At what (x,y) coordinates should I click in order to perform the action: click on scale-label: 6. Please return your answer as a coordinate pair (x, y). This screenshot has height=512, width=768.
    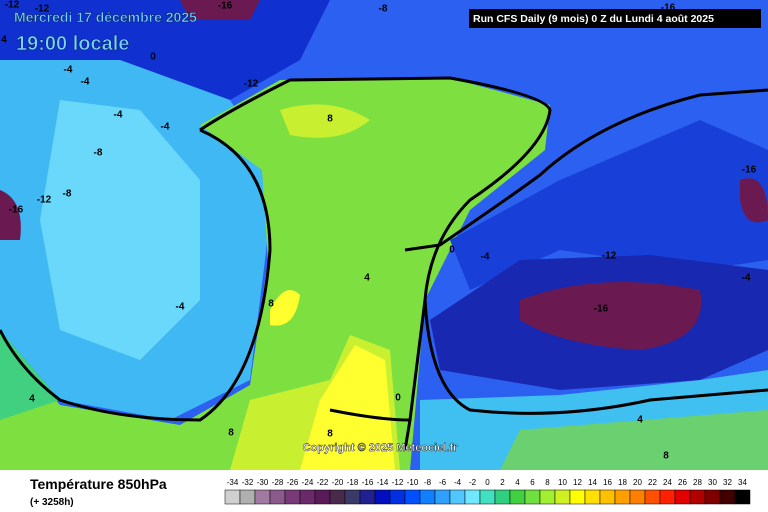
    Looking at the image, I should click on (532, 482).